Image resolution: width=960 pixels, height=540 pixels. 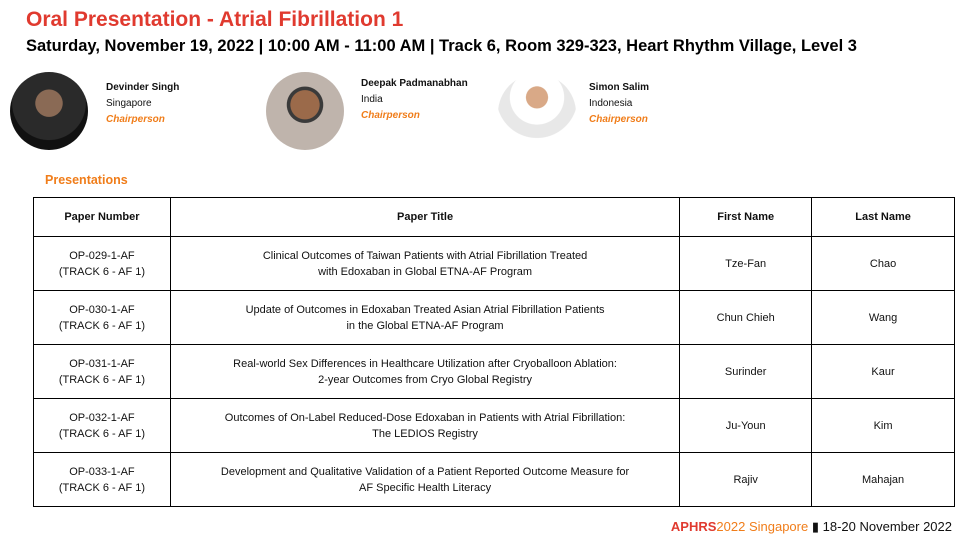 What do you see at coordinates (693, 526) in the screenshot?
I see `footer-brand: APHRS` at bounding box center [693, 526].